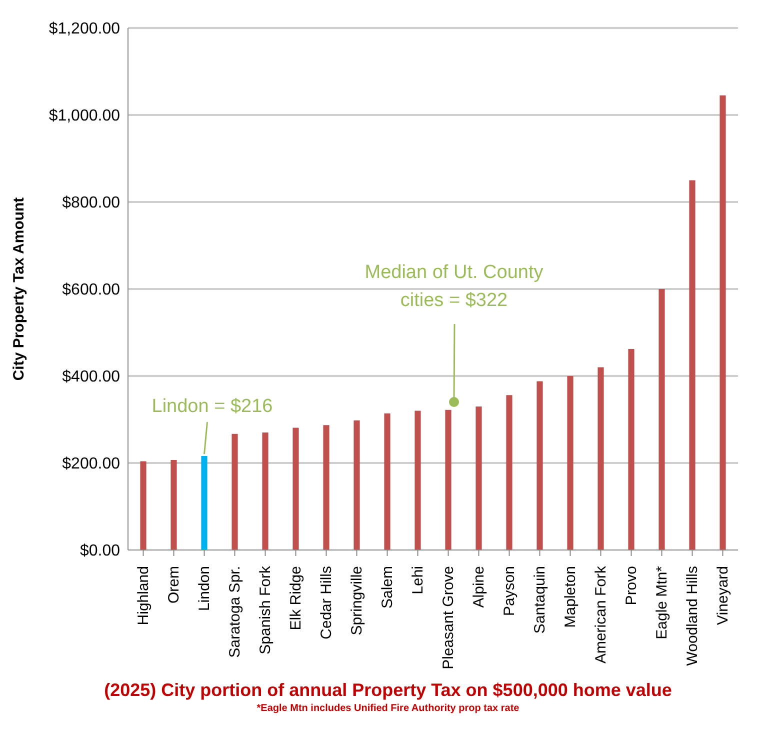  I want to click on x-tick-label: Pleasant Grove, so click(448, 618).